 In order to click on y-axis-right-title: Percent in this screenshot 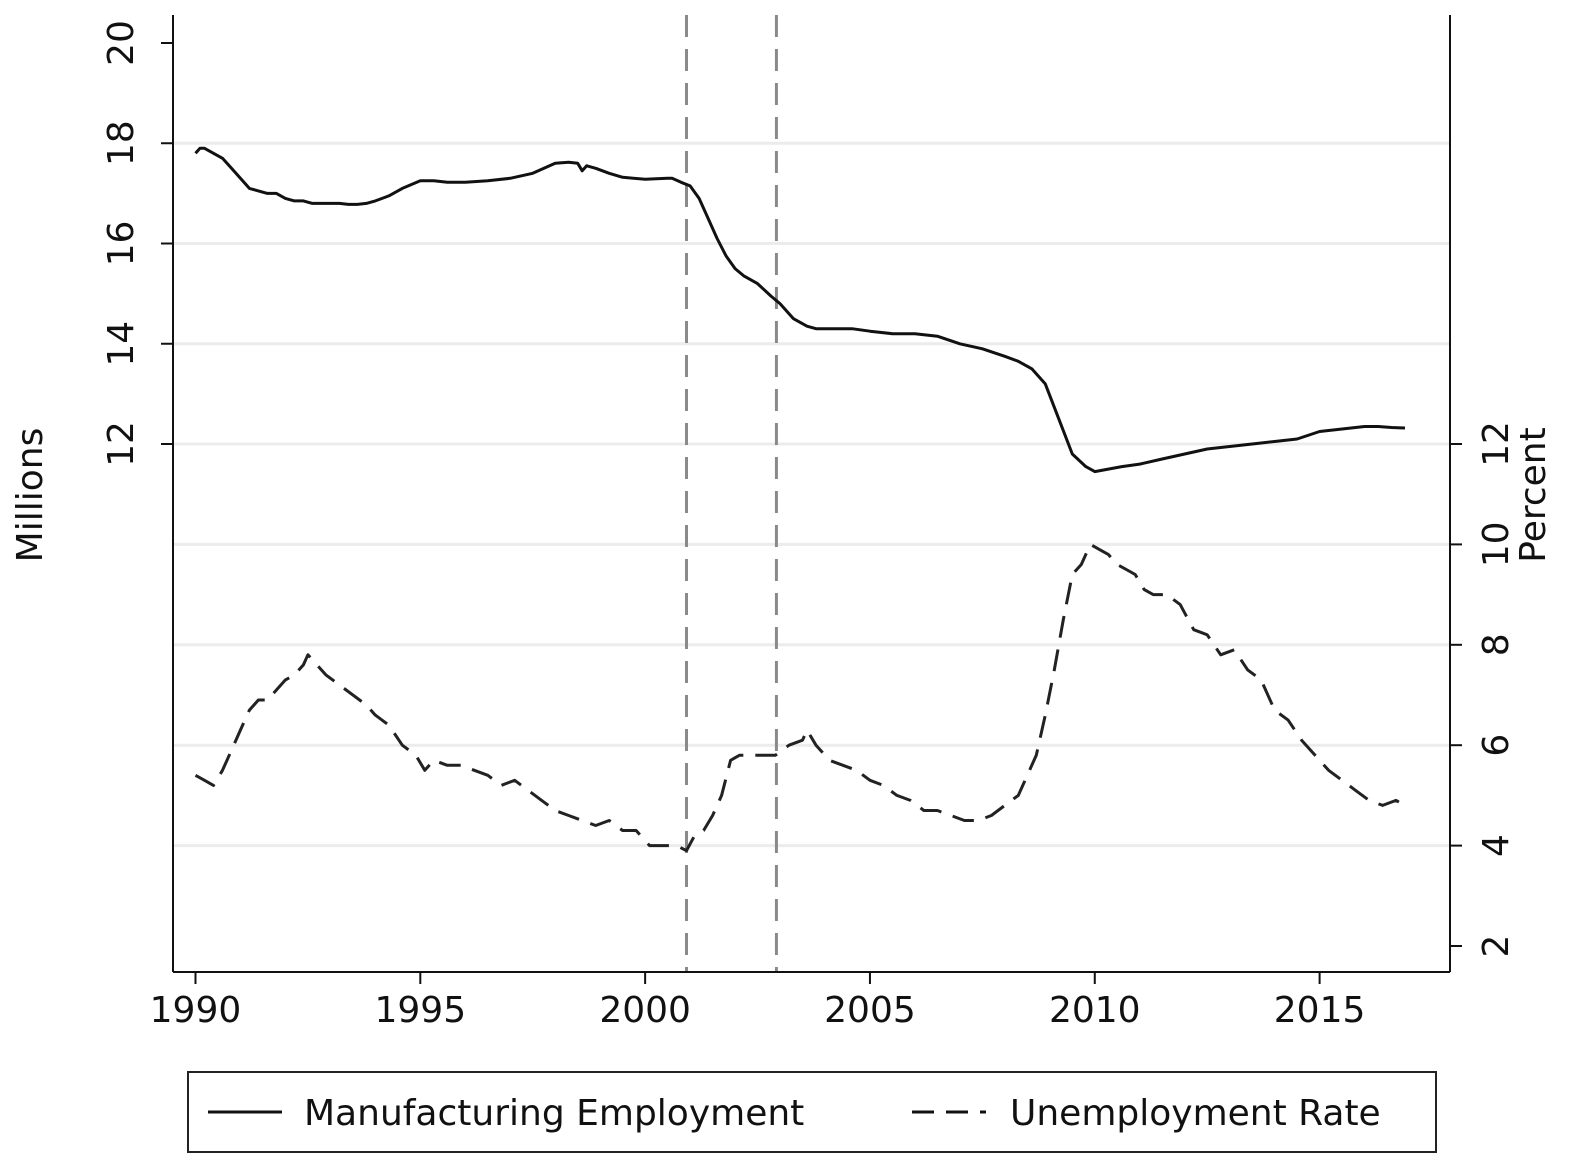, I will do `click(1533, 494)`.